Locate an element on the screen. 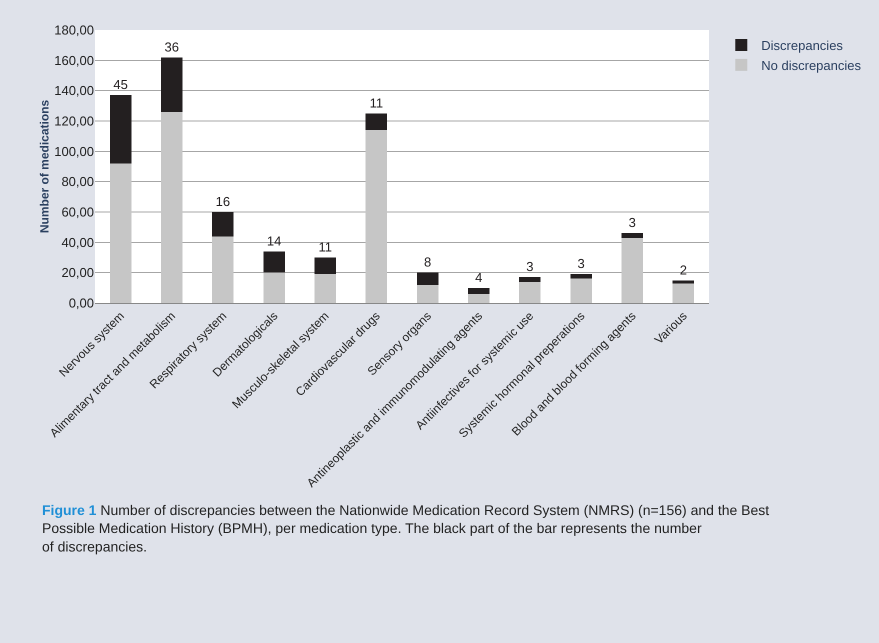  y-tick-label: 100,00 is located at coordinates (74, 151).